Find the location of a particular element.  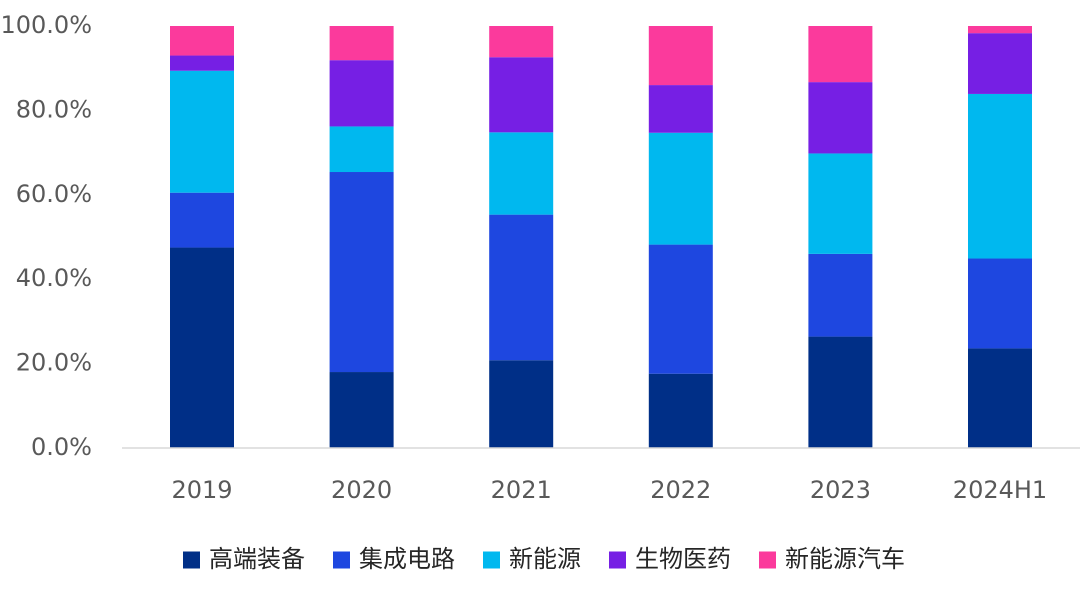

x-tick-label: 2019 is located at coordinates (201, 490).